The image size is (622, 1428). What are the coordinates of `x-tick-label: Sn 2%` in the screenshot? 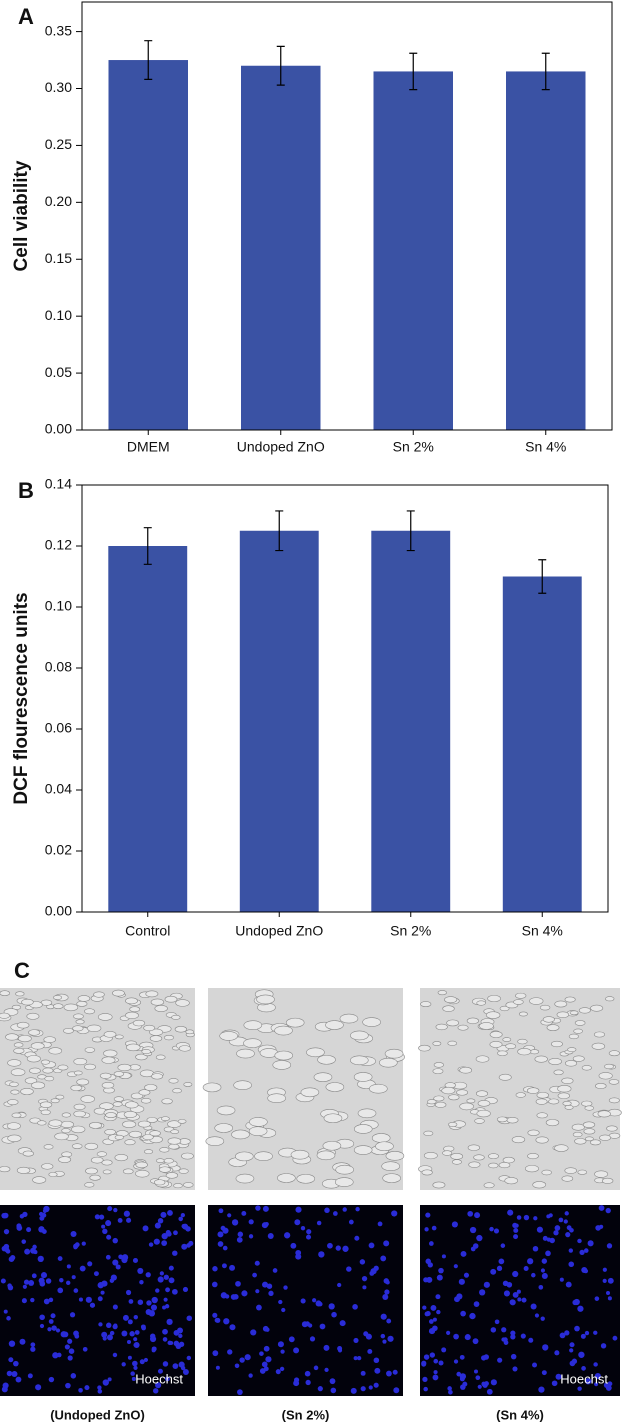 It's located at (413, 447).